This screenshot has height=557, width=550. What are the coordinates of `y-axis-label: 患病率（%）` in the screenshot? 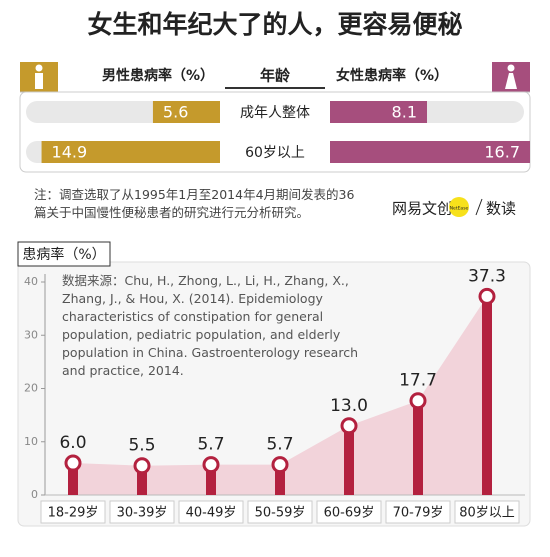 It's located at (63, 254).